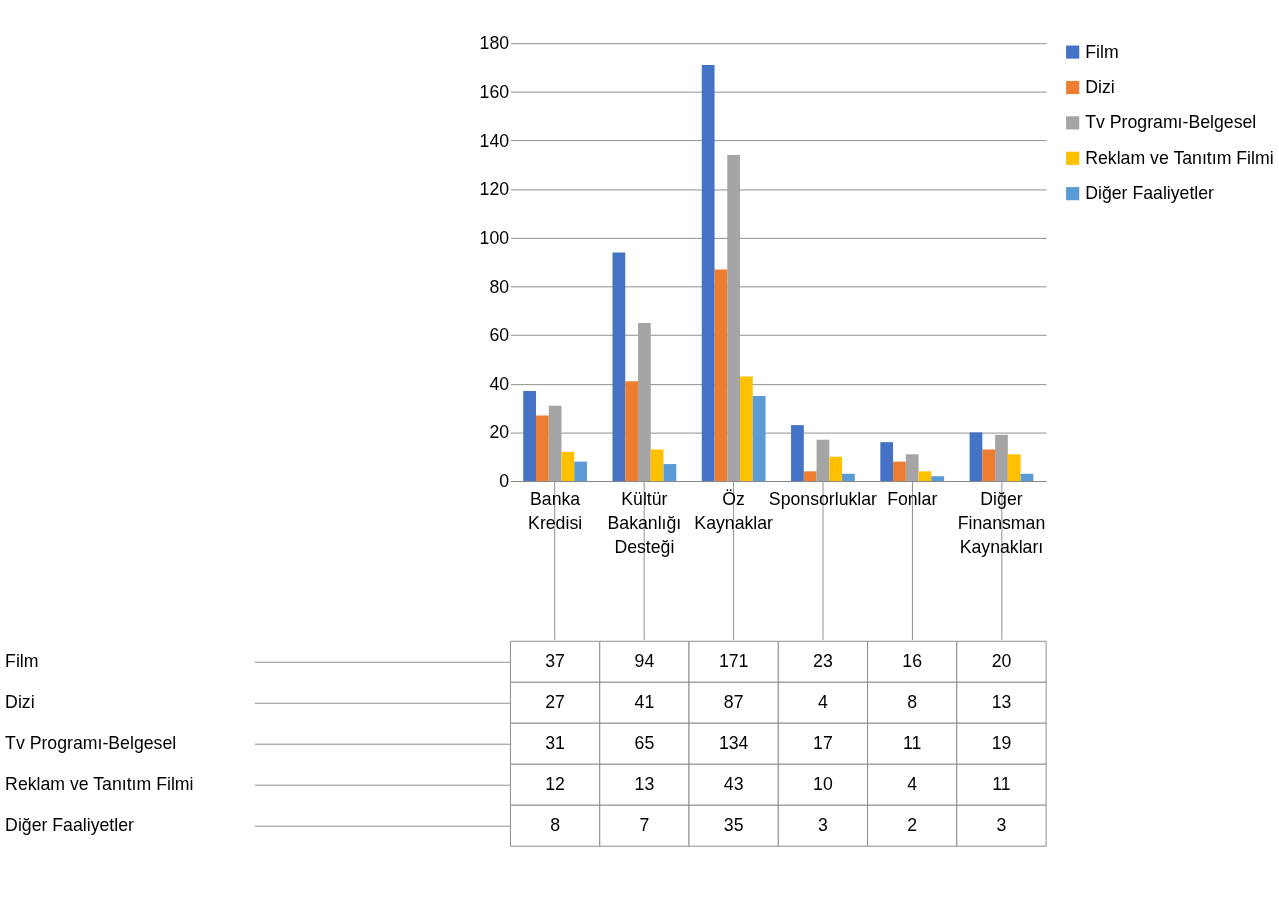 This screenshot has height=911, width=1279. Describe the element at coordinates (823, 743) in the screenshot. I see `data-label: 17` at that location.